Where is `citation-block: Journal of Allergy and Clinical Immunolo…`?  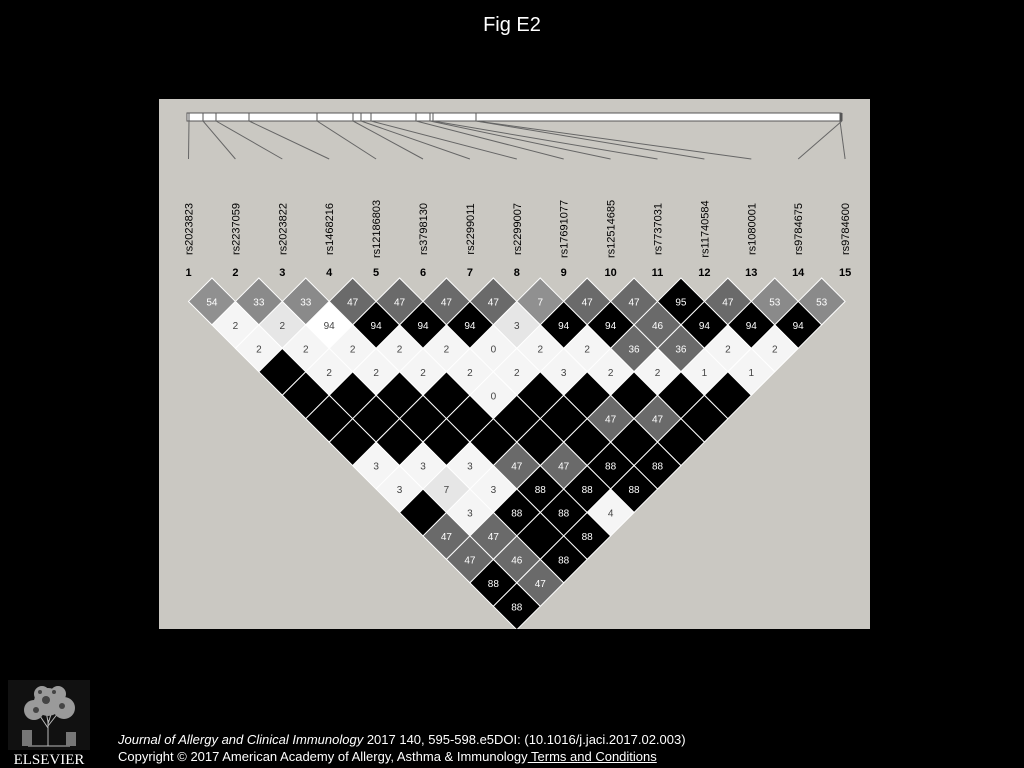 citation-block: Journal of Allergy and Clinical Immunolo… is located at coordinates (402, 748).